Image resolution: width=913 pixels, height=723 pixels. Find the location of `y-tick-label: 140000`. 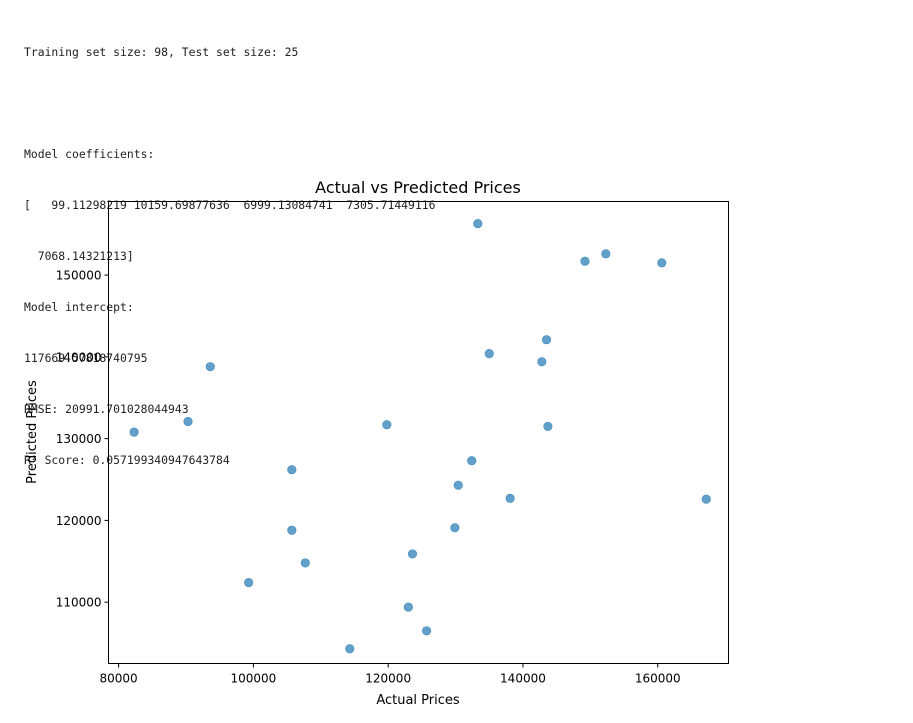

y-tick-label: 140000 is located at coordinates (79, 357).